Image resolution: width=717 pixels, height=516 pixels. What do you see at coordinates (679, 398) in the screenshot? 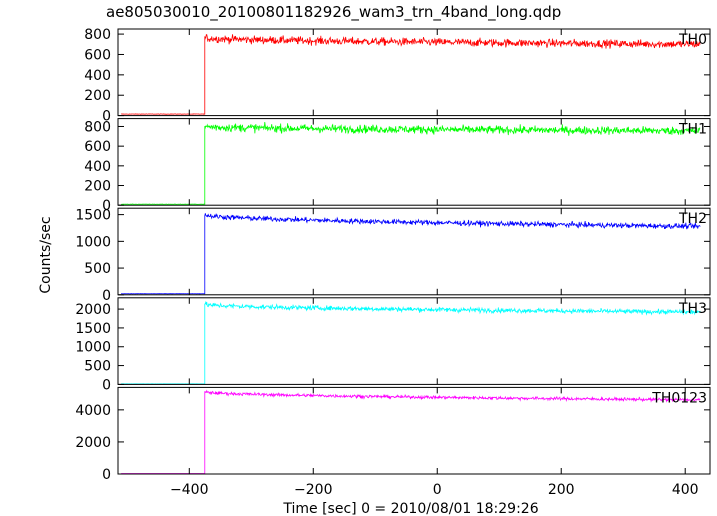
I see `panel-label-th0123: TH0123` at bounding box center [679, 398].